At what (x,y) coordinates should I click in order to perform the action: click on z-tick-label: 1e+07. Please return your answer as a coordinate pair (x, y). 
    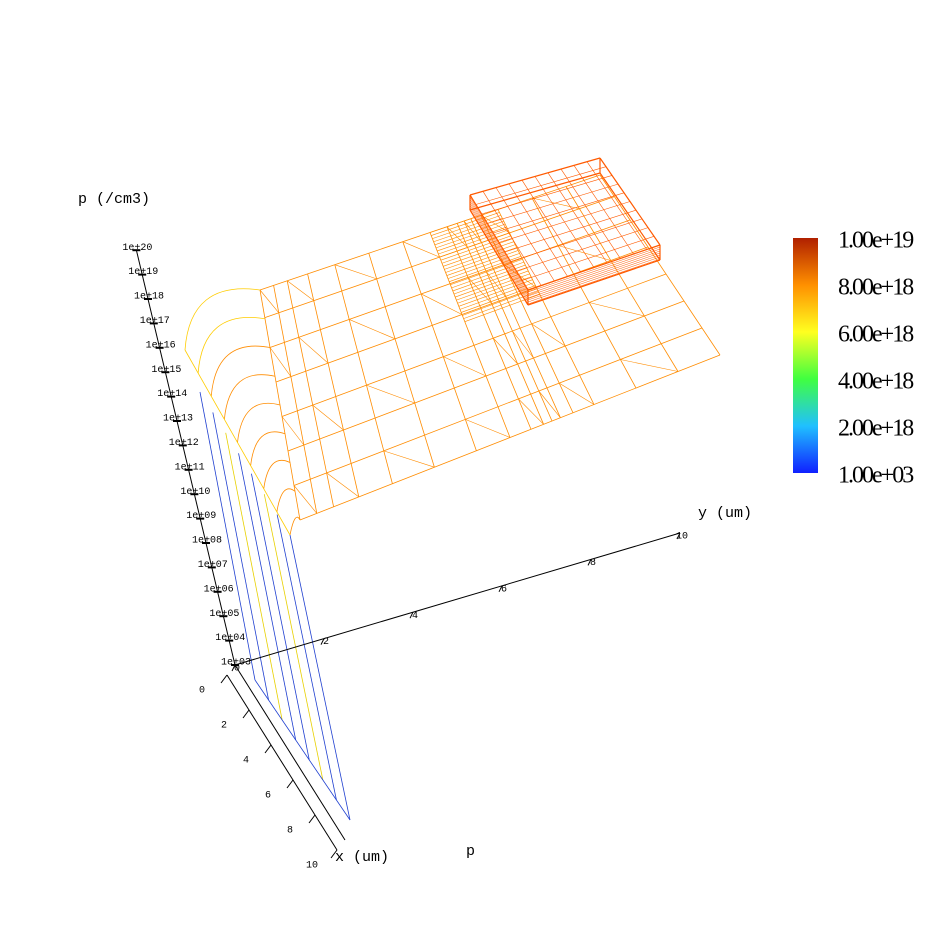
    Looking at the image, I should click on (213, 565).